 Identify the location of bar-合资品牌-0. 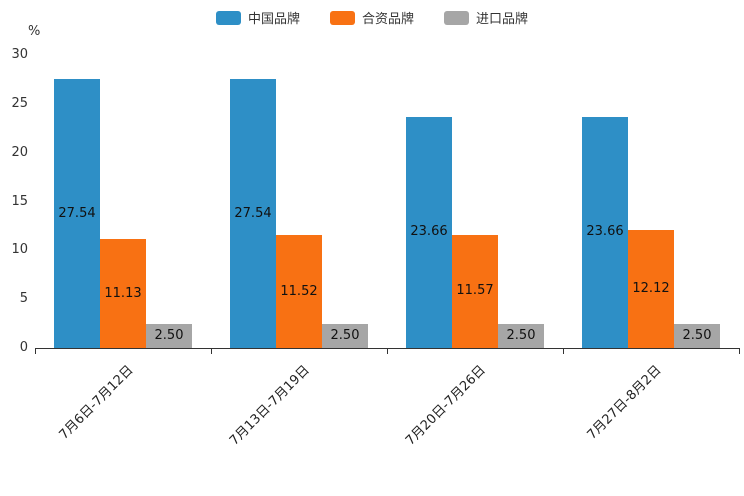
(123, 293).